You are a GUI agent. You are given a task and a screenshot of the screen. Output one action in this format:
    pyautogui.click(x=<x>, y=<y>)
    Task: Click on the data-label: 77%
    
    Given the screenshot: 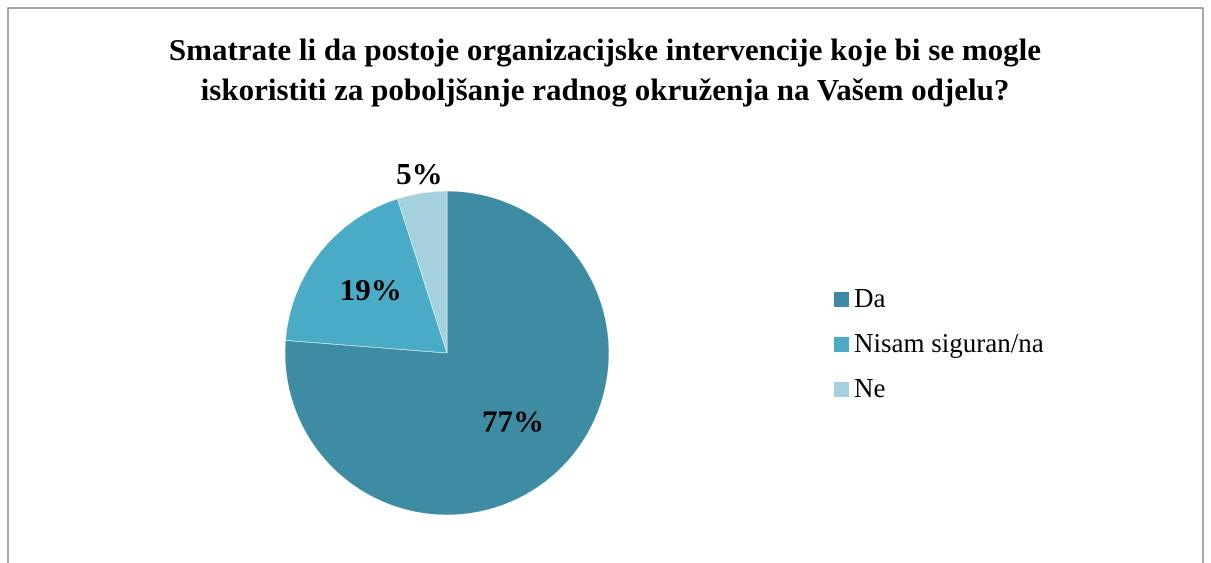 What is the action you would take?
    pyautogui.click(x=513, y=420)
    